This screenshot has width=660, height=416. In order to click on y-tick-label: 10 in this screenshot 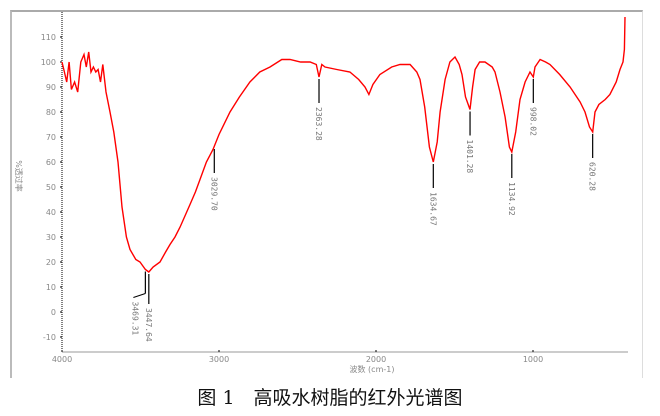, I will do `click(51, 287)`.